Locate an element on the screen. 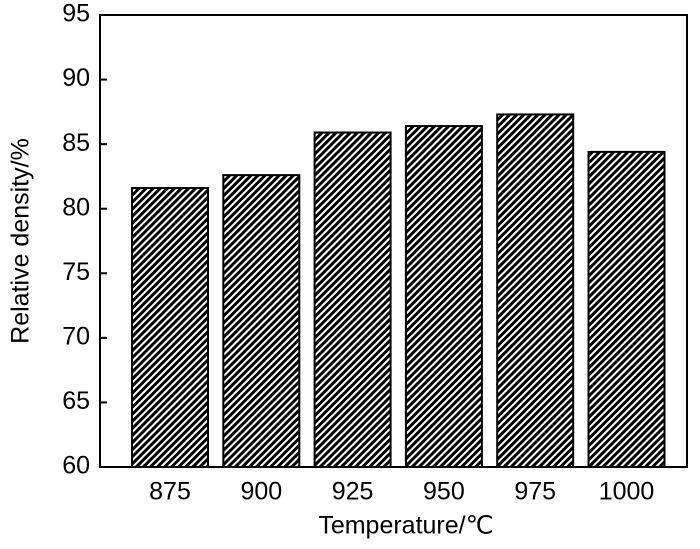 The width and height of the screenshot is (700, 549). x-tick-label: 1000 is located at coordinates (627, 492).